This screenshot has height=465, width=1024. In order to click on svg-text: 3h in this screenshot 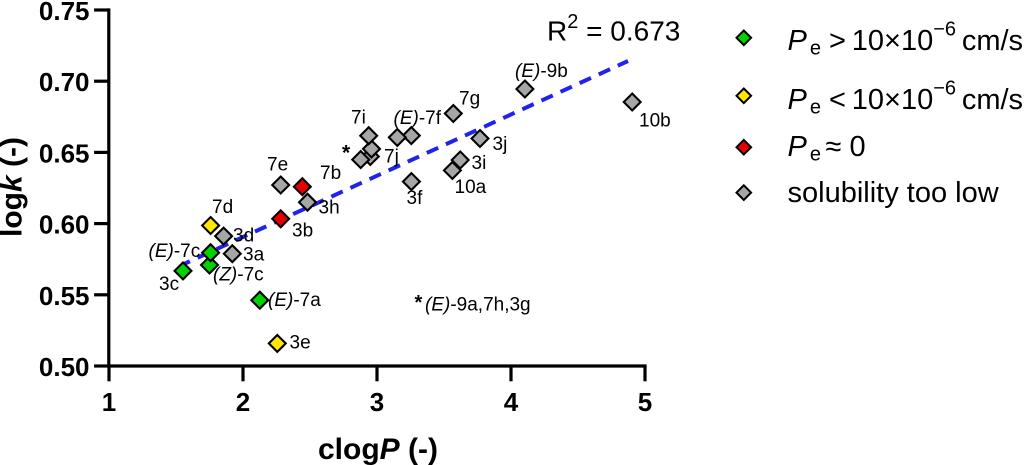, I will do `click(329, 208)`.